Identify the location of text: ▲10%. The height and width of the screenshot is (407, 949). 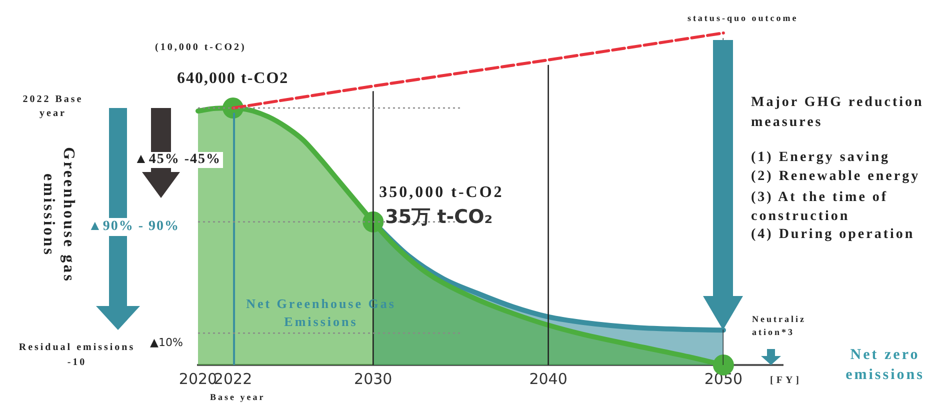
(166, 342).